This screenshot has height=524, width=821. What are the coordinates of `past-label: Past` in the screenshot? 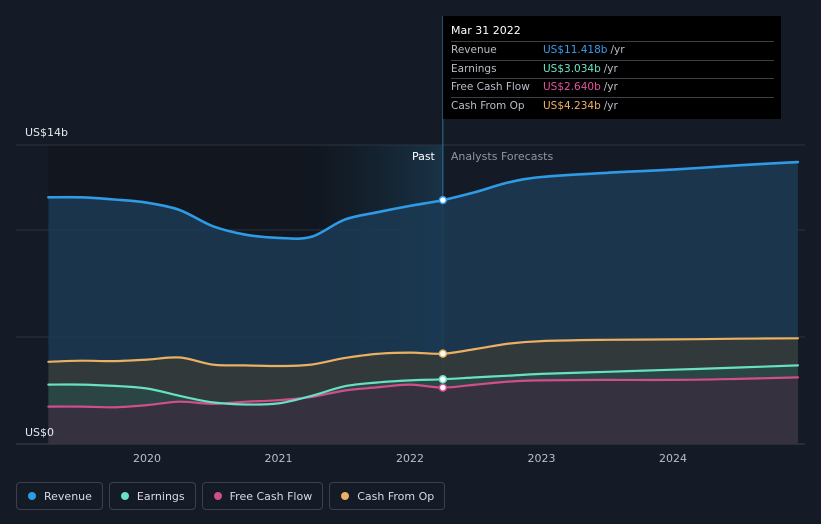 It's located at (424, 156).